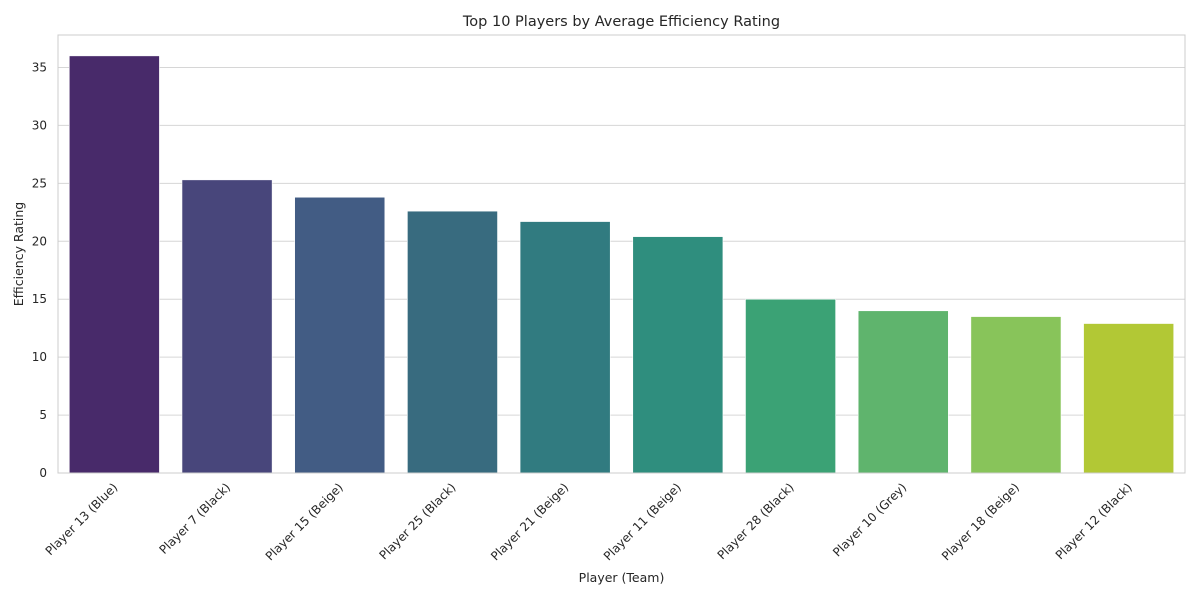 The image size is (1200, 600). I want to click on x-tick-label: Player 15 (Beige), so click(304, 521).